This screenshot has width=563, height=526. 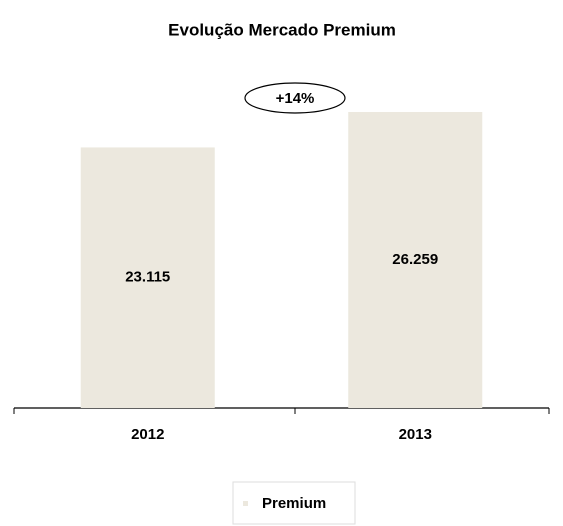 What do you see at coordinates (245, 503) in the screenshot?
I see `legend-marker` at bounding box center [245, 503].